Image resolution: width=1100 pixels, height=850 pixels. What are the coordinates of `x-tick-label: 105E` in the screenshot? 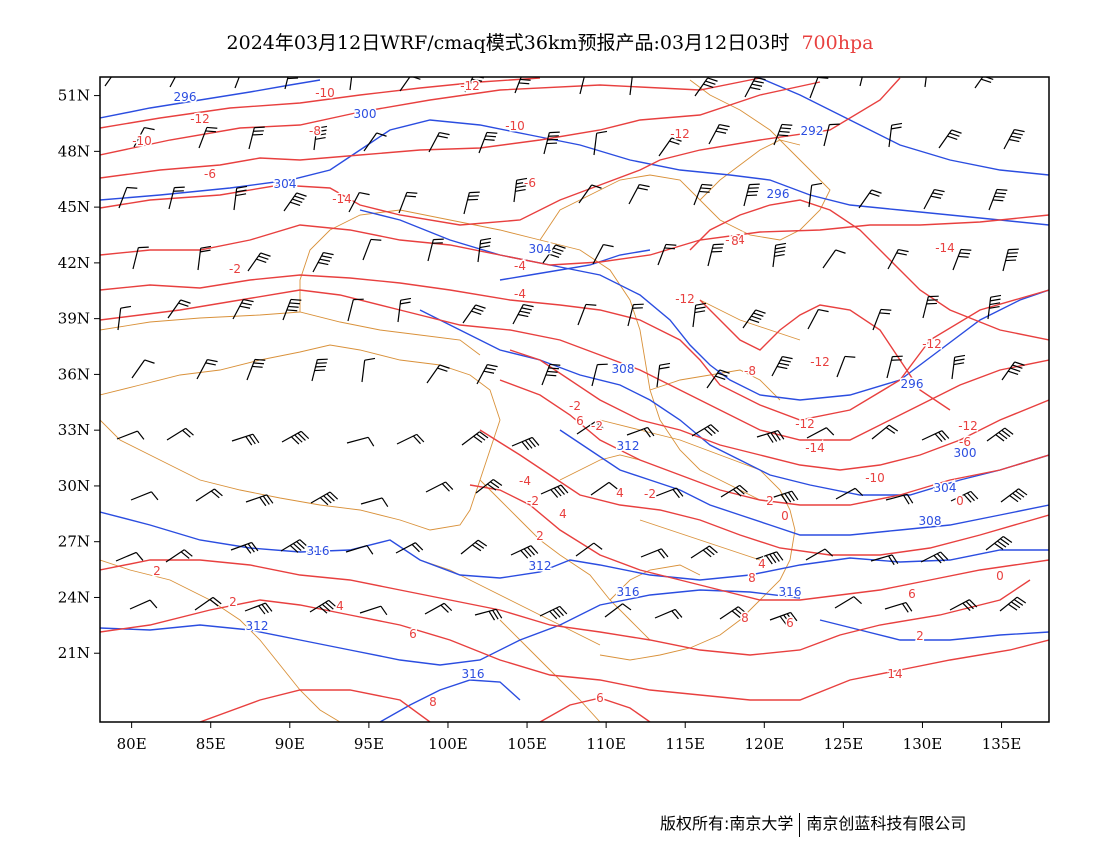 It's located at (527, 744).